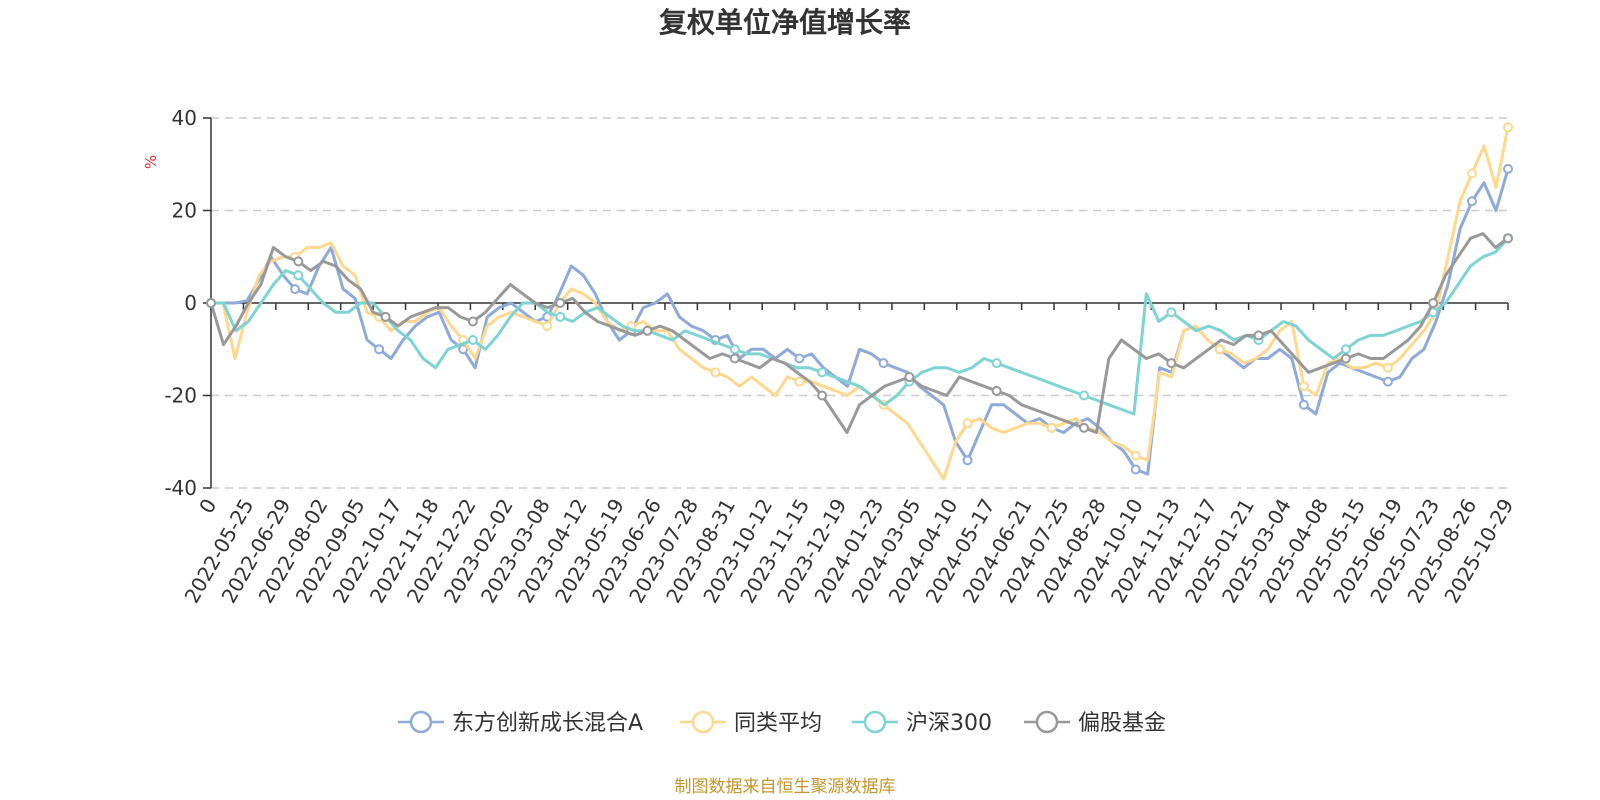 This screenshot has height=800, width=1600. What do you see at coordinates (949, 723) in the screenshot?
I see `legend-label: 沪深300` at bounding box center [949, 723].